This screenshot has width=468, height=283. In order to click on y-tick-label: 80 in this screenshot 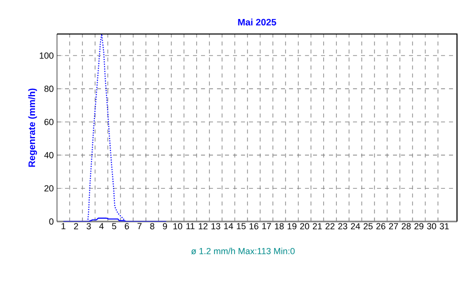, I will do `click(49, 89)`.